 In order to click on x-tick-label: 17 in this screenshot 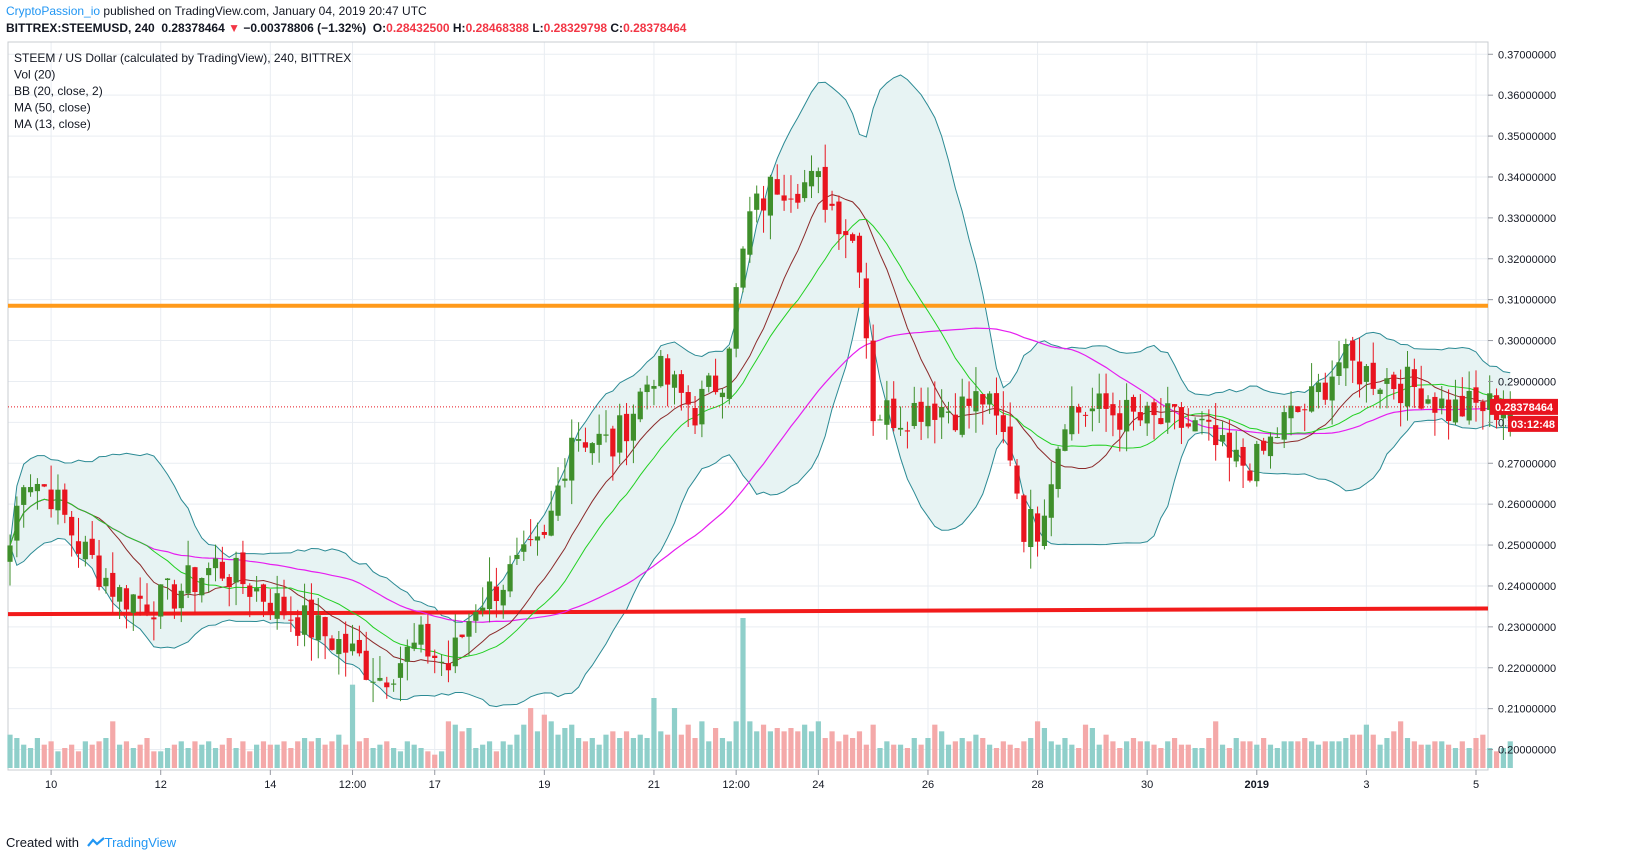, I will do `click(435, 785)`.